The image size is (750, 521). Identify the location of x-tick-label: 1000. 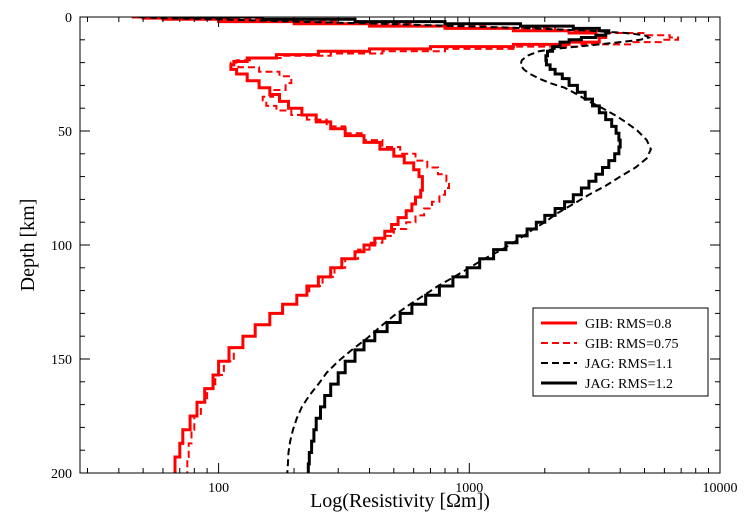
(469, 488).